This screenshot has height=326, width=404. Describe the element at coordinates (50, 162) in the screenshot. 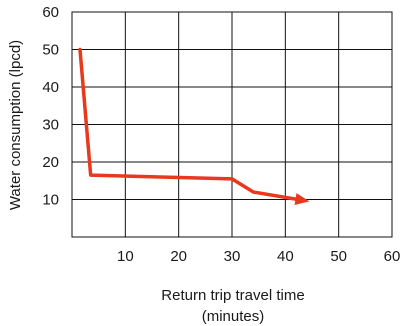

I see `y-tick-label: 20` at that location.